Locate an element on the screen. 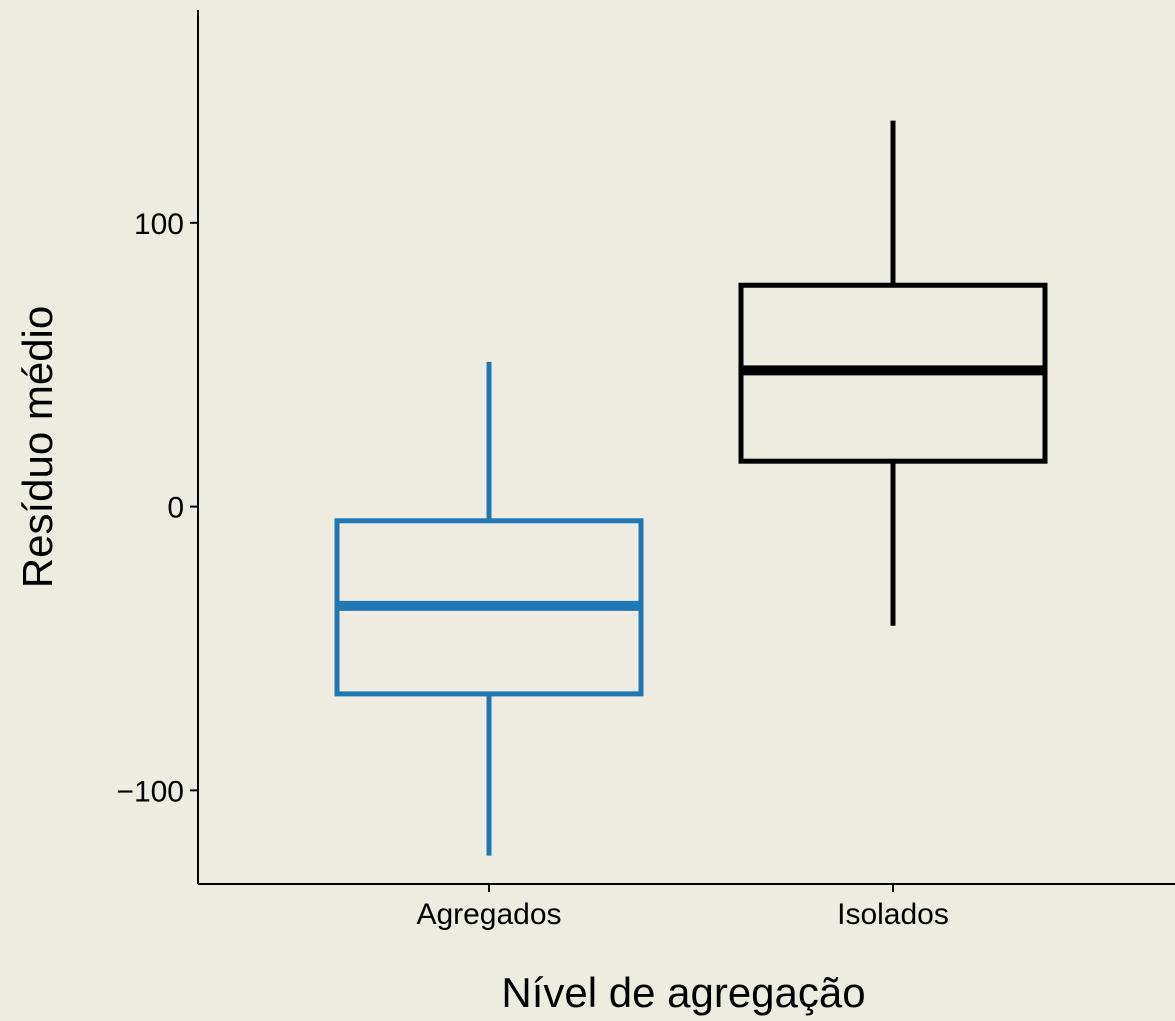 The width and height of the screenshot is (1175, 1021). y-axis-title: Resíduo médio is located at coordinates (37, 447).